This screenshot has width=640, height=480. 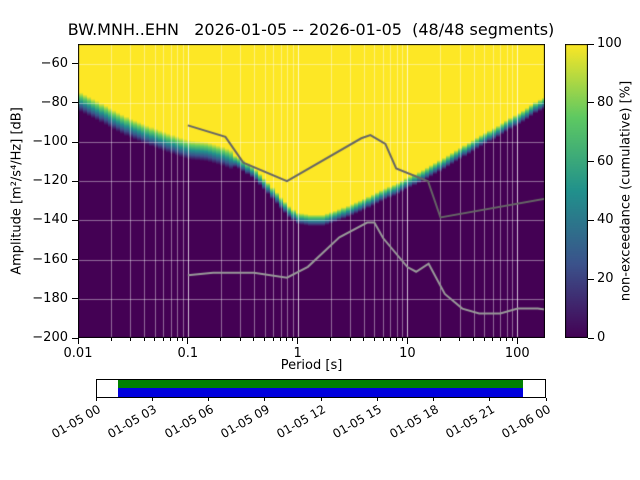 What do you see at coordinates (50, 337) in the screenshot?
I see `y-tick-label: −200` at bounding box center [50, 337].